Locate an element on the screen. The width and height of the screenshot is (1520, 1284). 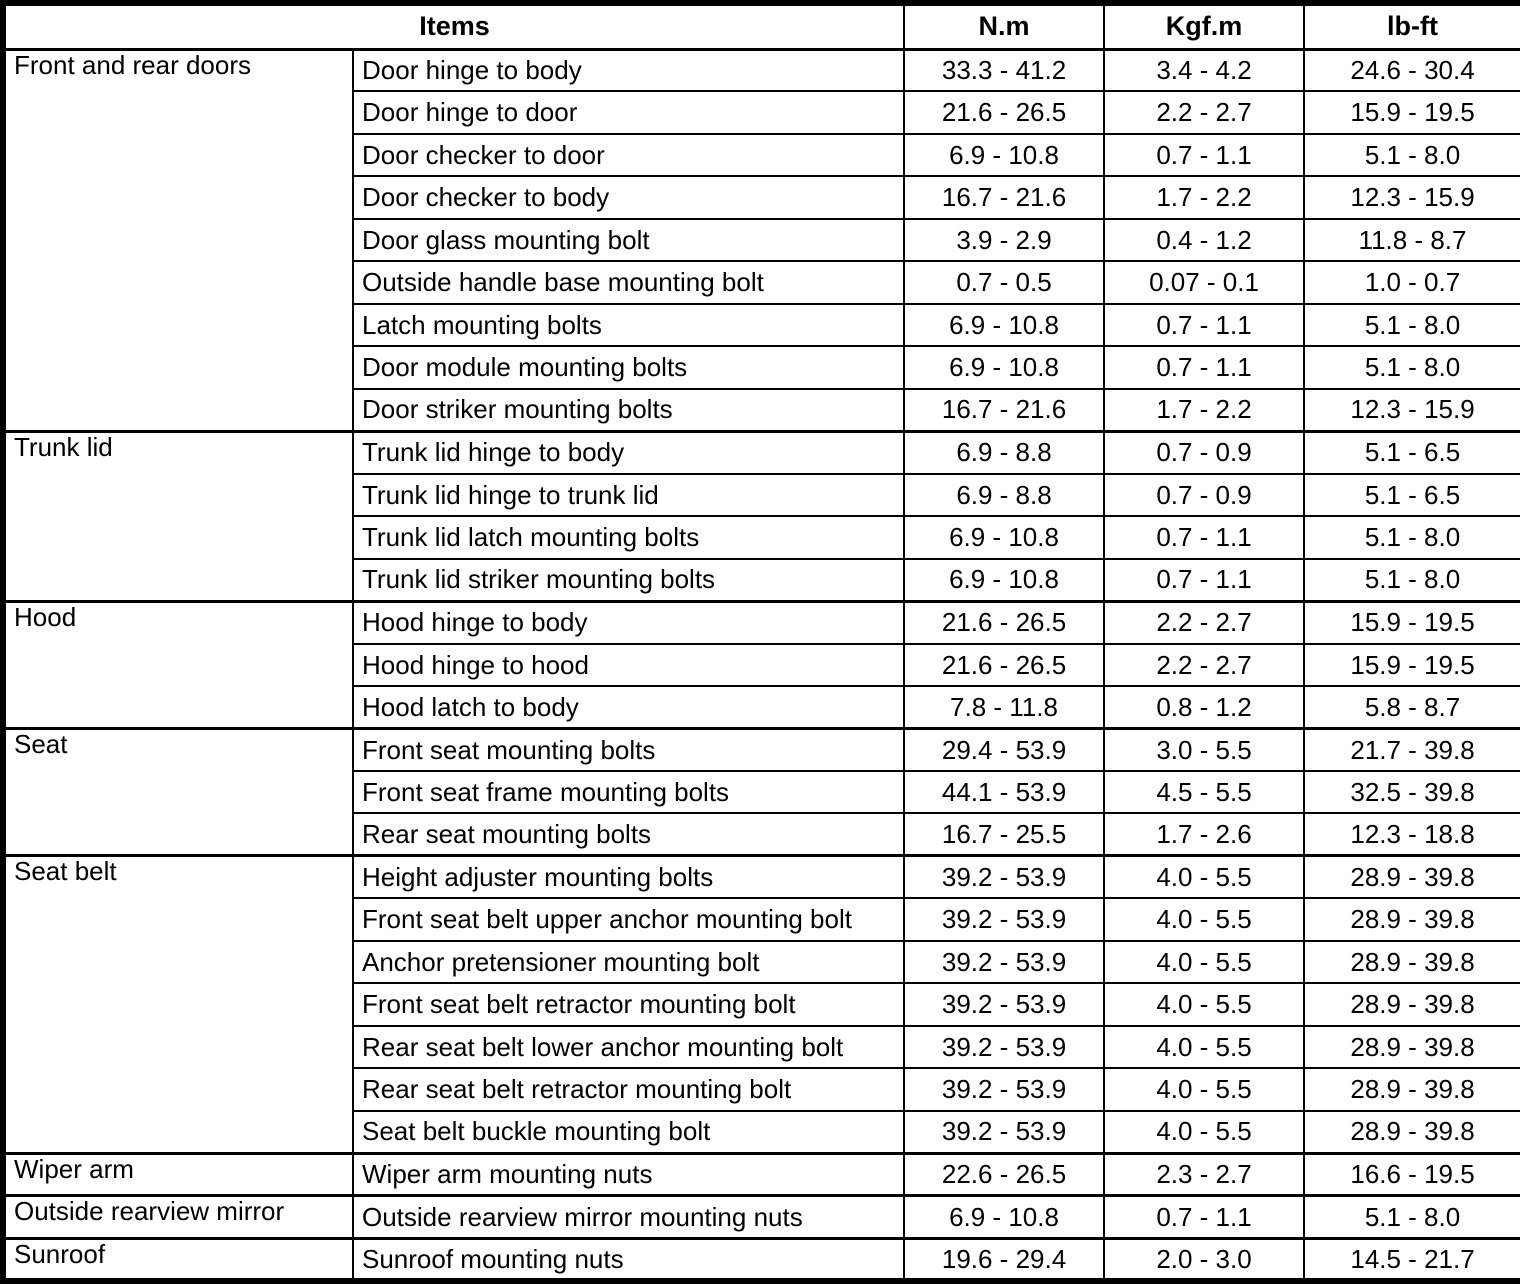
category-cell: Seat belt is located at coordinates (178, 1004).